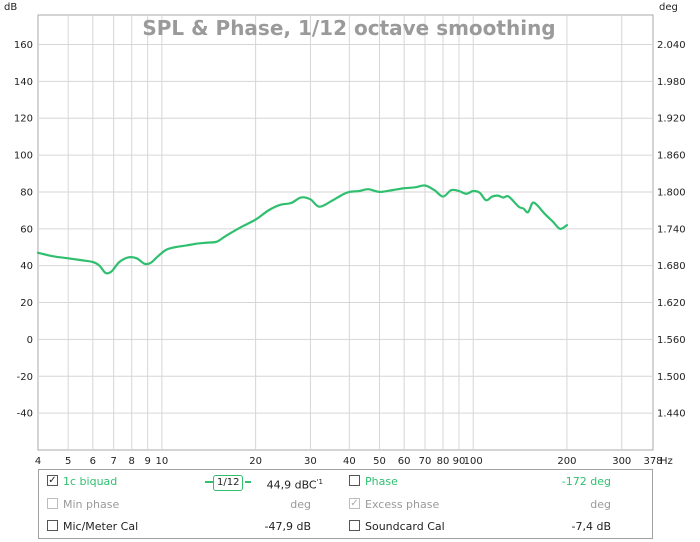 The height and width of the screenshot is (542, 700). What do you see at coordinates (68, 461) in the screenshot?
I see `x-tick-label: 5` at bounding box center [68, 461].